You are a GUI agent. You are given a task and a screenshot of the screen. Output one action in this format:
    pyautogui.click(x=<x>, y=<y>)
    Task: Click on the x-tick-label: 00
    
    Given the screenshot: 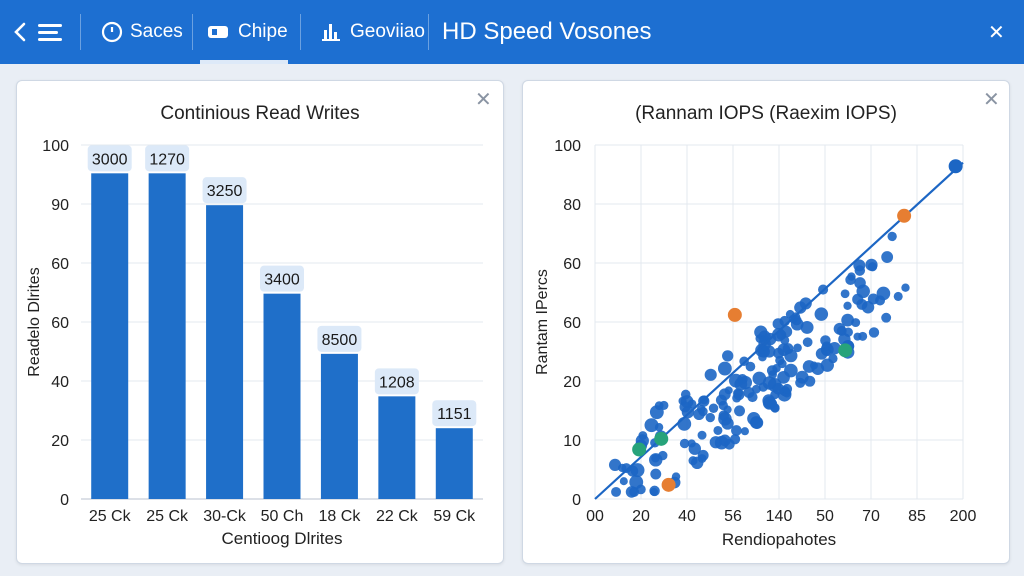 What is the action you would take?
    pyautogui.click(x=595, y=516)
    